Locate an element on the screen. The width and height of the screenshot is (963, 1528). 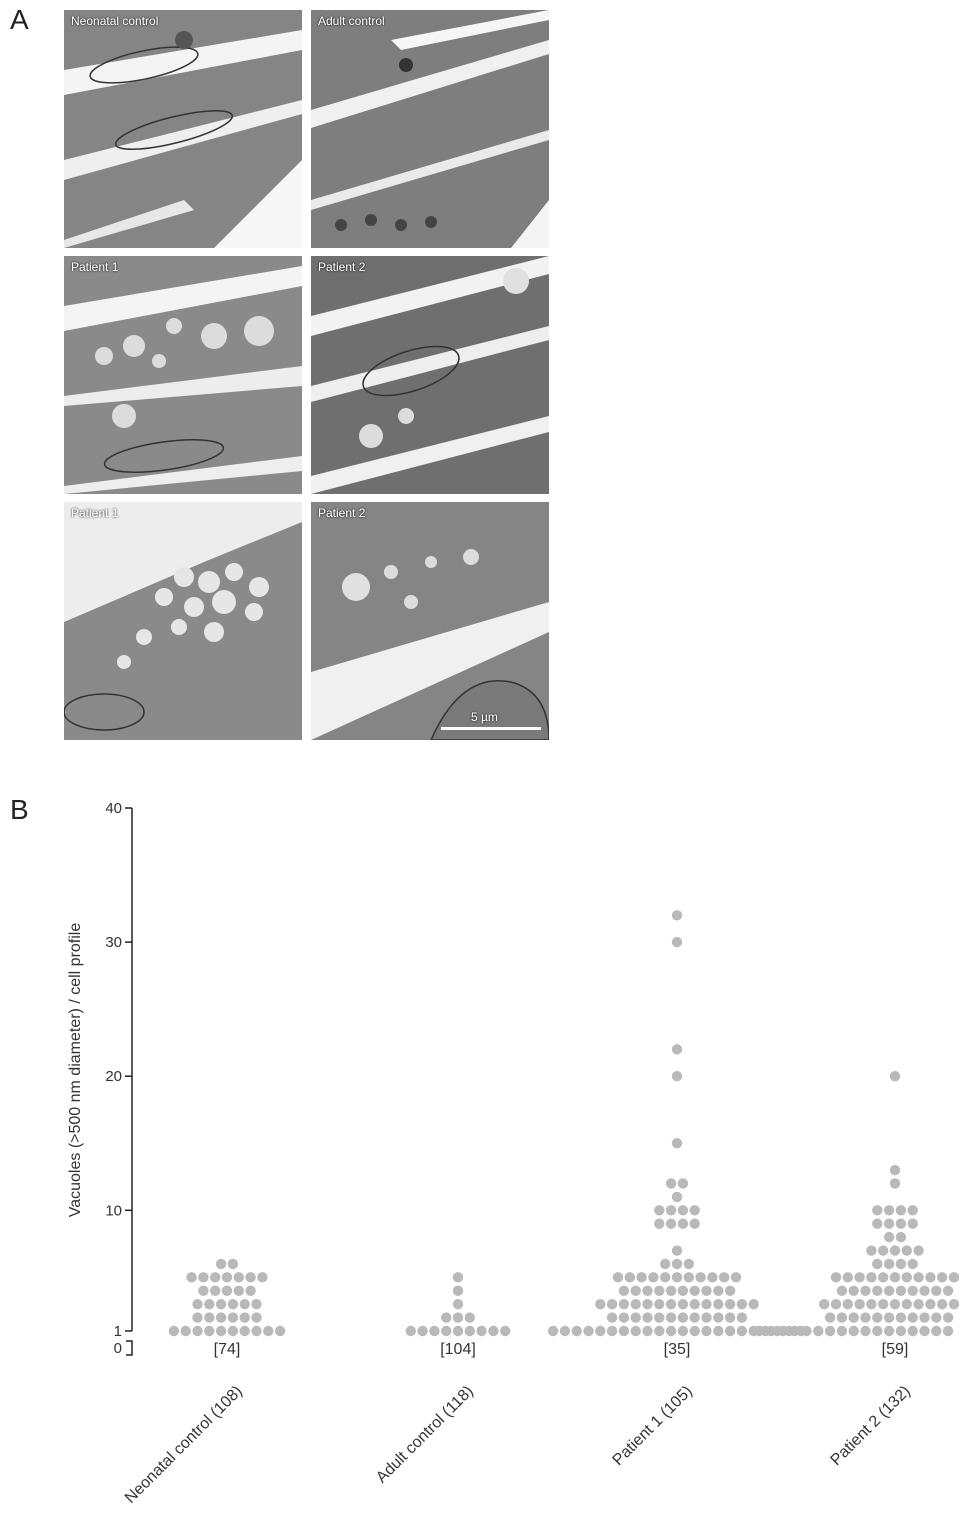
panel-a-letter: A is located at coordinates (19, 19).